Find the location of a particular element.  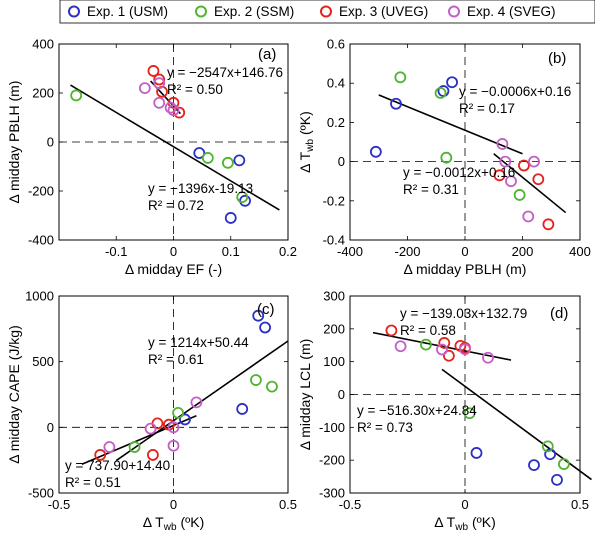

fit-r-squared: R² = 0.50 is located at coordinates (195, 89).